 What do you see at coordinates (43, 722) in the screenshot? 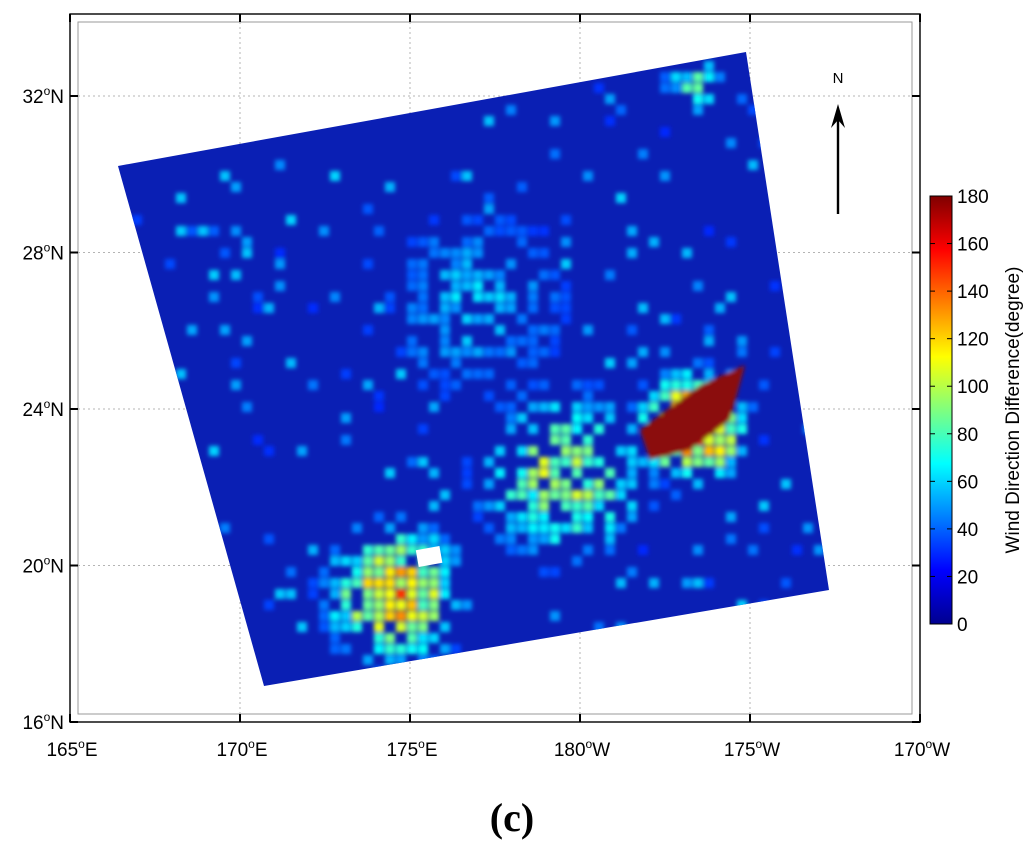
I see `lat-tick-label: 16oN` at bounding box center [43, 722].